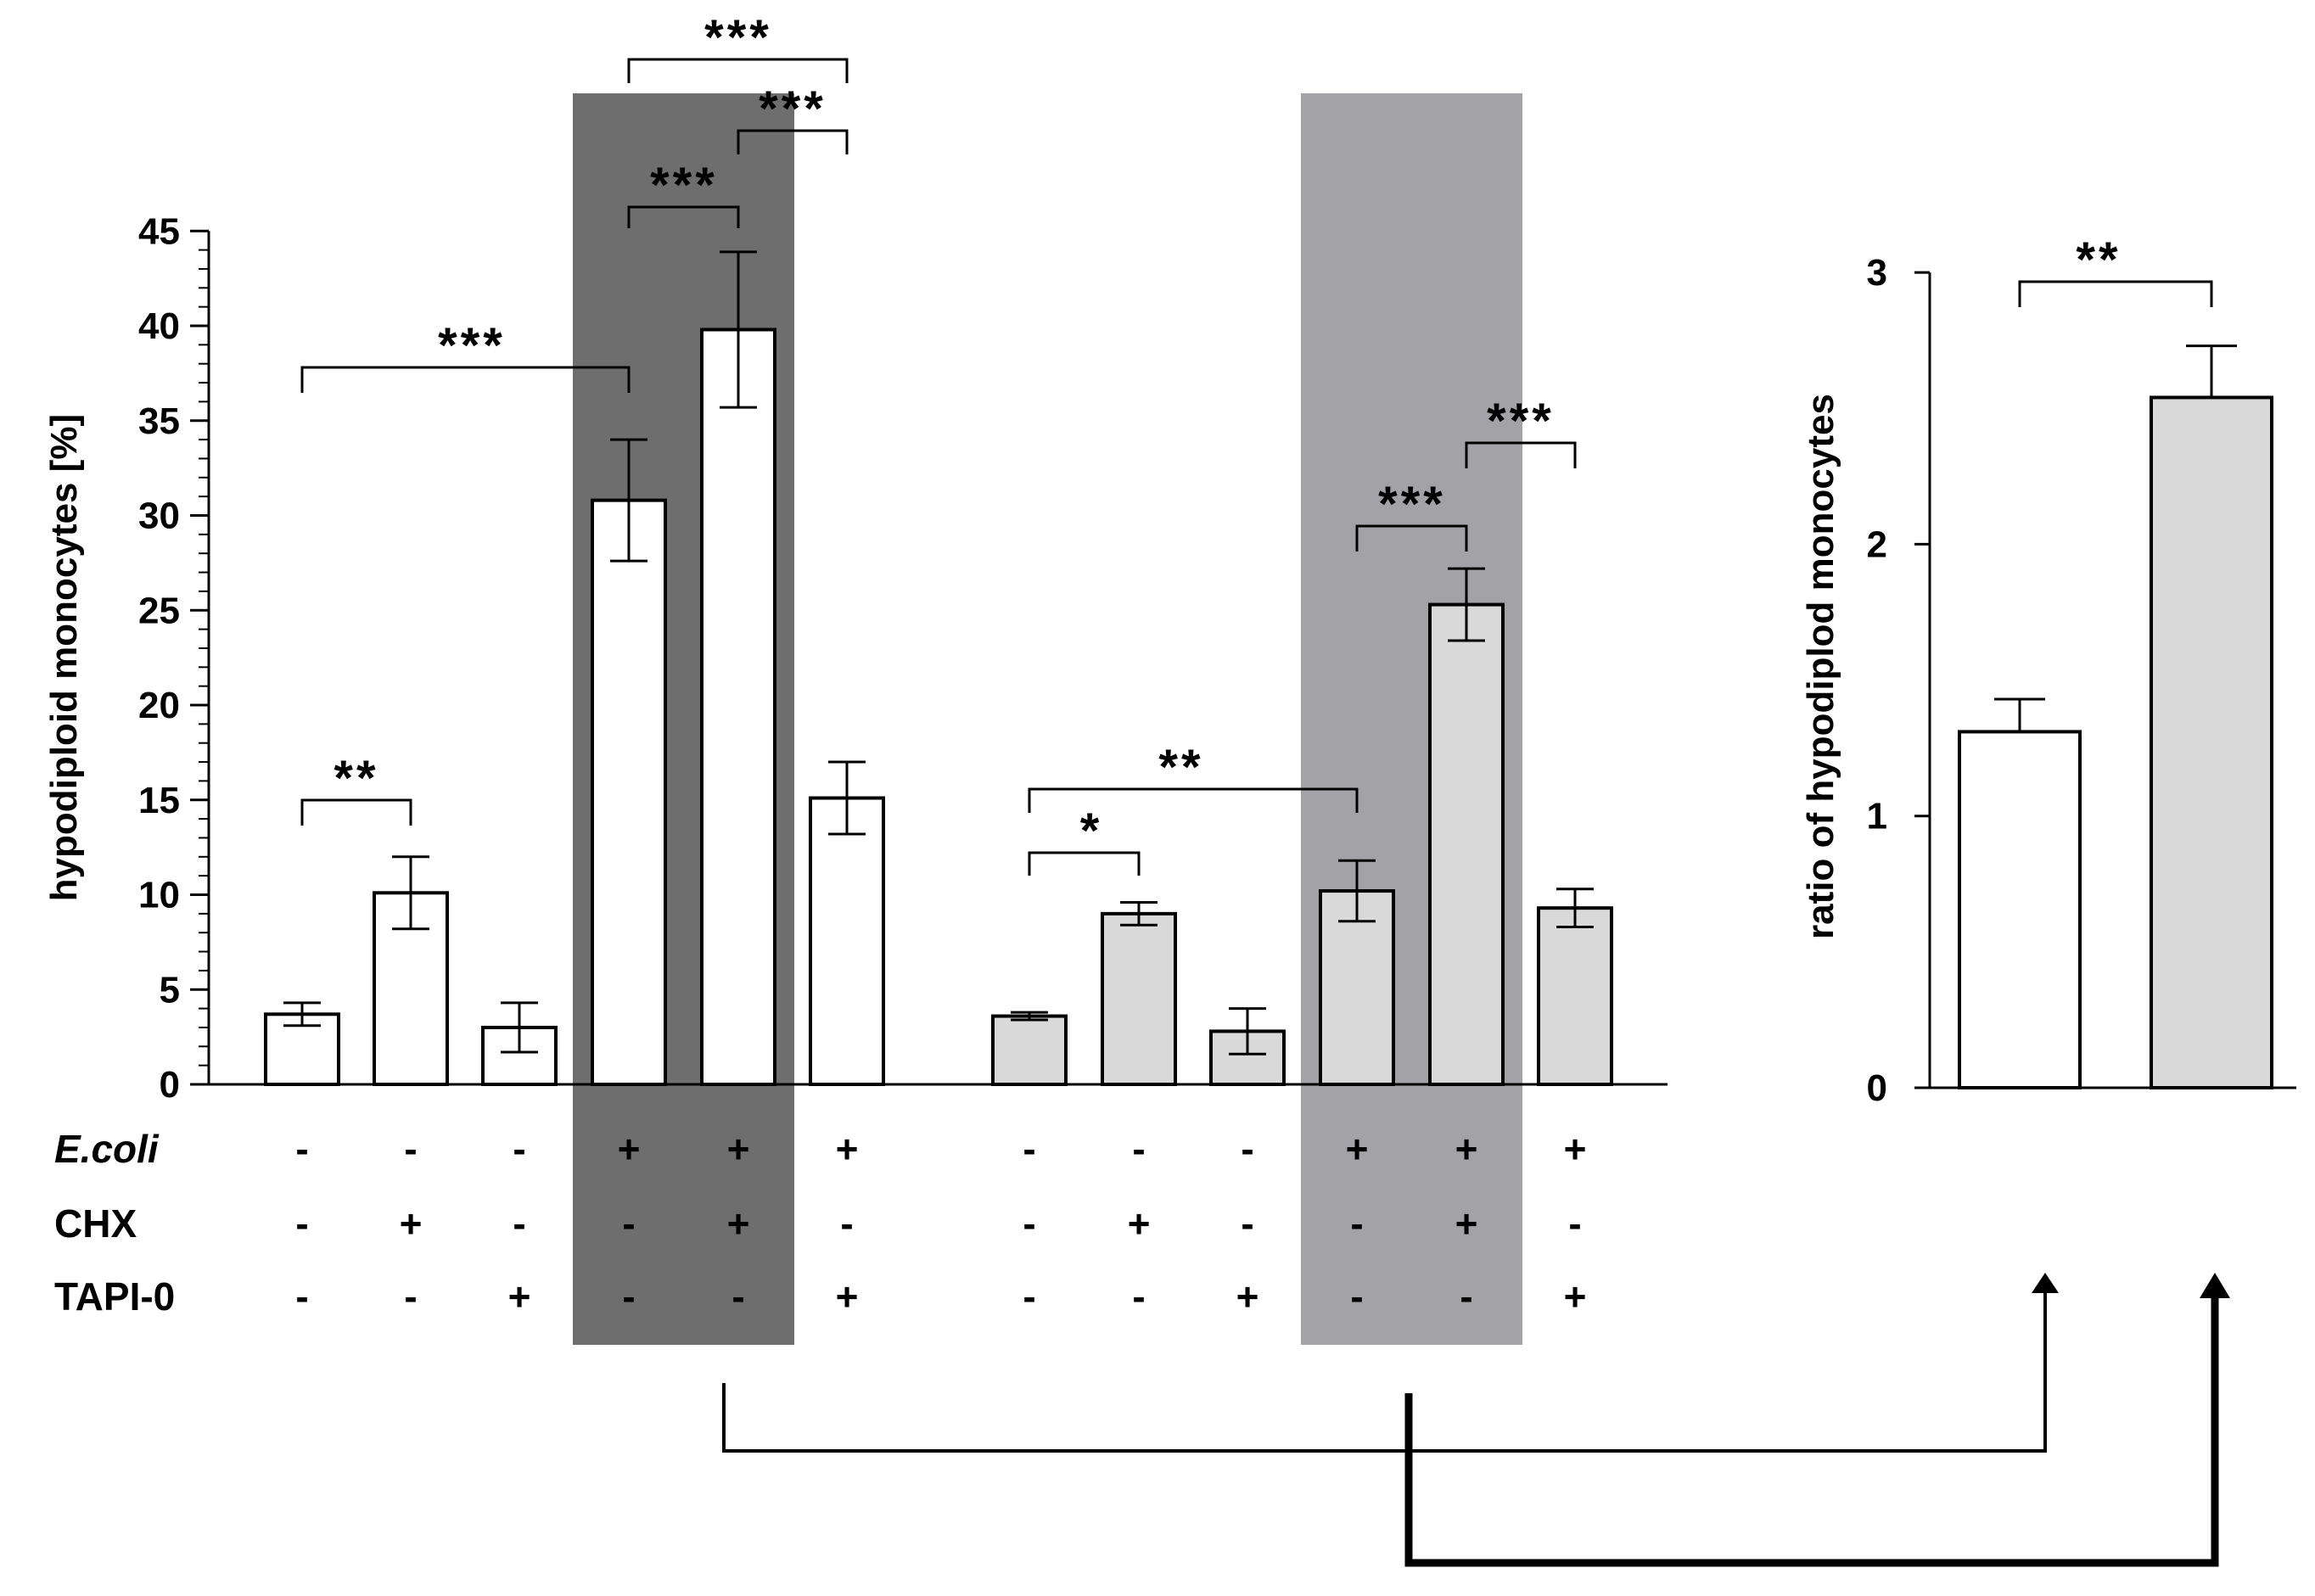 This screenshot has height=1596, width=2315. Describe the element at coordinates (1820, 666) in the screenshot. I see `ratio-y-axis-title: ratio of hypodiplod monocytes` at that location.